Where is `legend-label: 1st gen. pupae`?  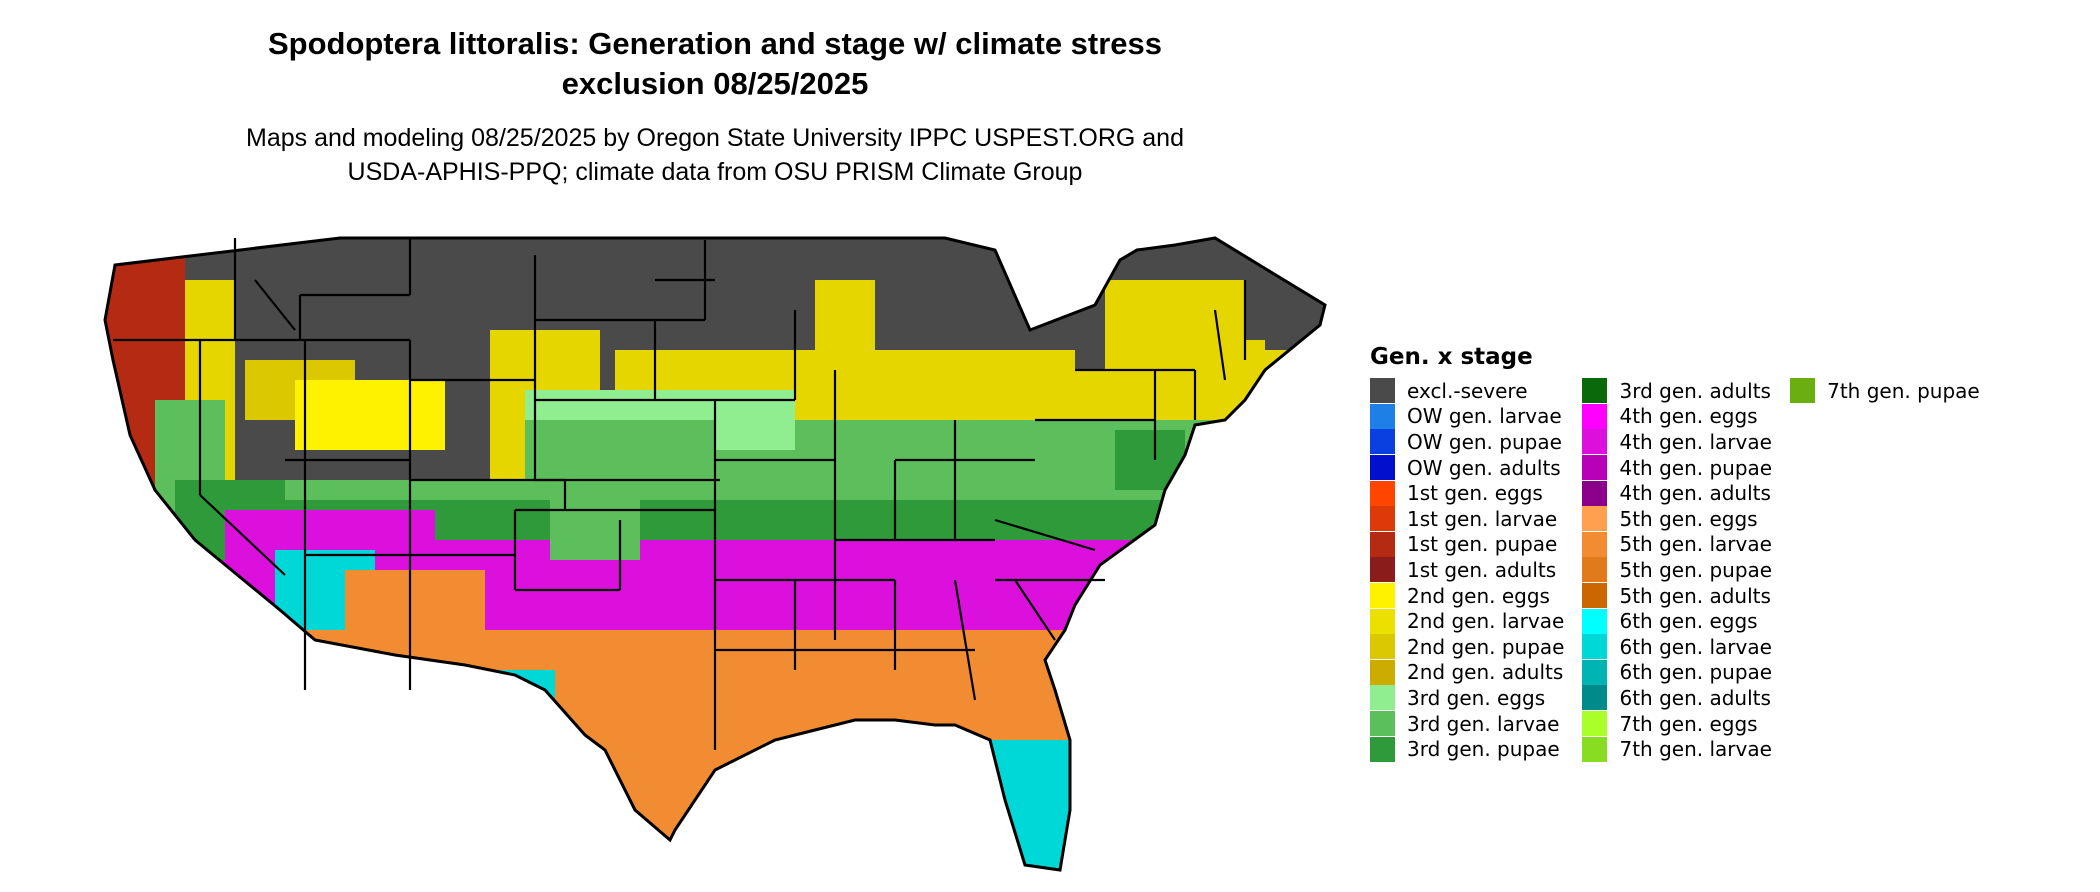 legend-label: 1st gen. pupae is located at coordinates (1482, 544).